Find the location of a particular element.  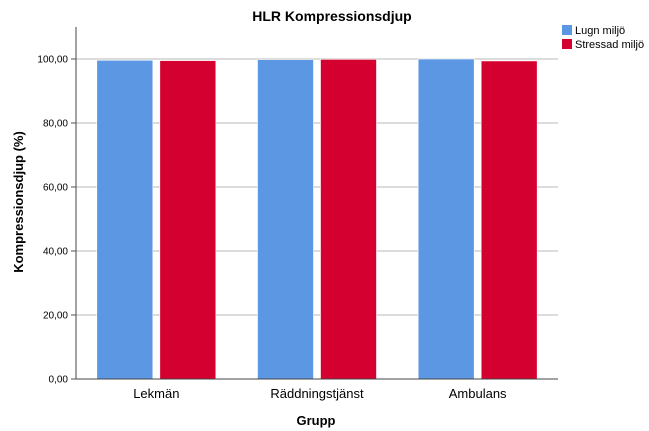

x-tick-label: Lekmän is located at coordinates (156, 393).